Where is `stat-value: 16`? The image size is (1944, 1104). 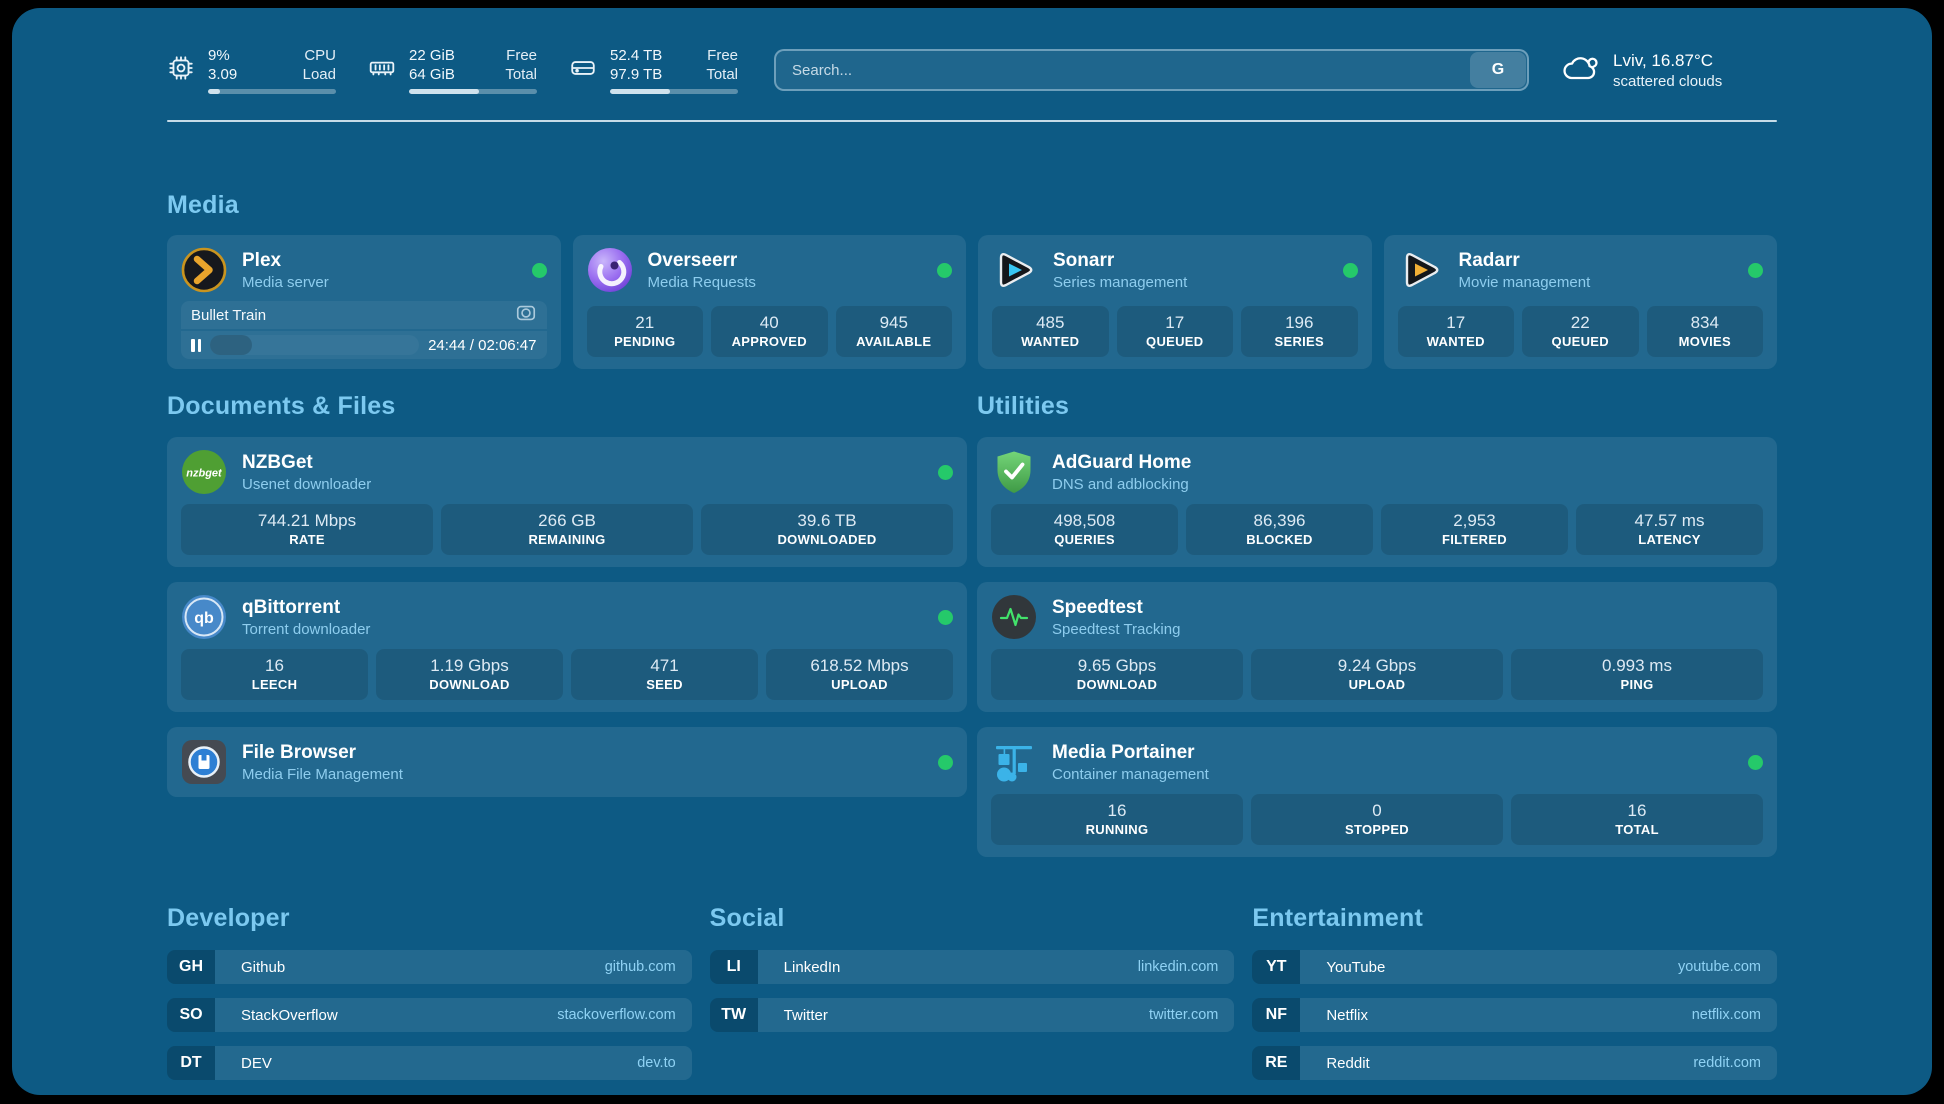
stat-value: 16 is located at coordinates (274, 665).